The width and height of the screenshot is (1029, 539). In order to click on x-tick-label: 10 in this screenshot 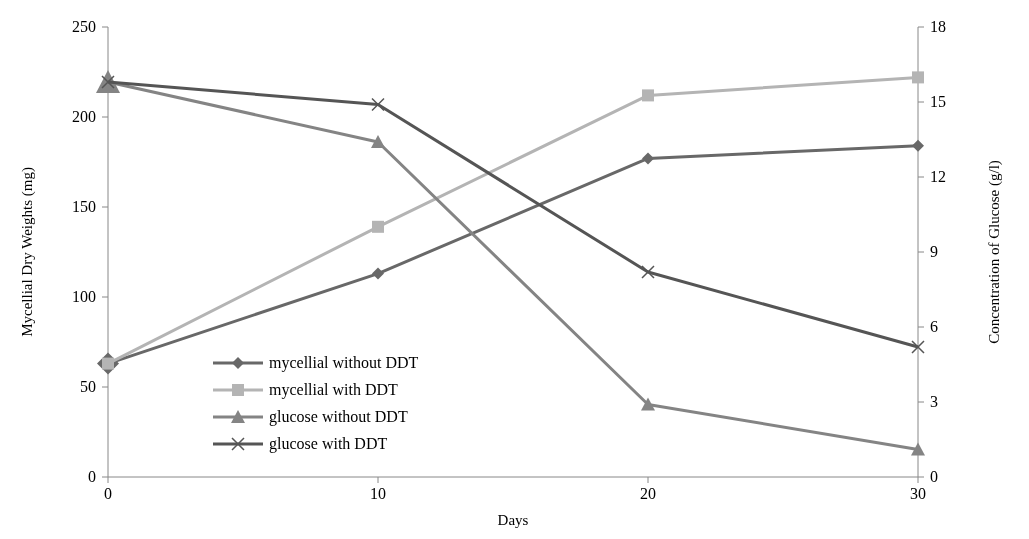, I will do `click(378, 493)`.